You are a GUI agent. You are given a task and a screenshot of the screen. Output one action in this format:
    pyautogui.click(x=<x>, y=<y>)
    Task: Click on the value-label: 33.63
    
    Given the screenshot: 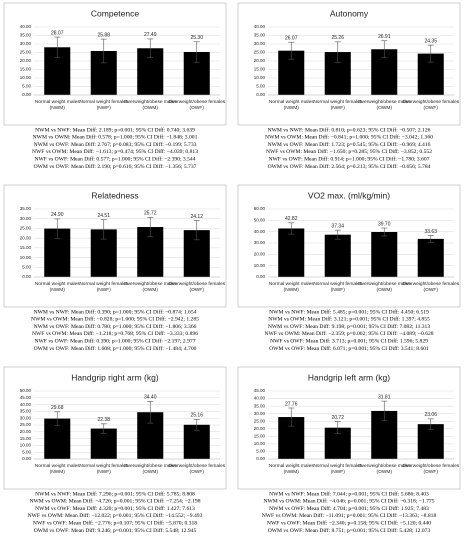 What is the action you would take?
    pyautogui.click(x=430, y=232)
    